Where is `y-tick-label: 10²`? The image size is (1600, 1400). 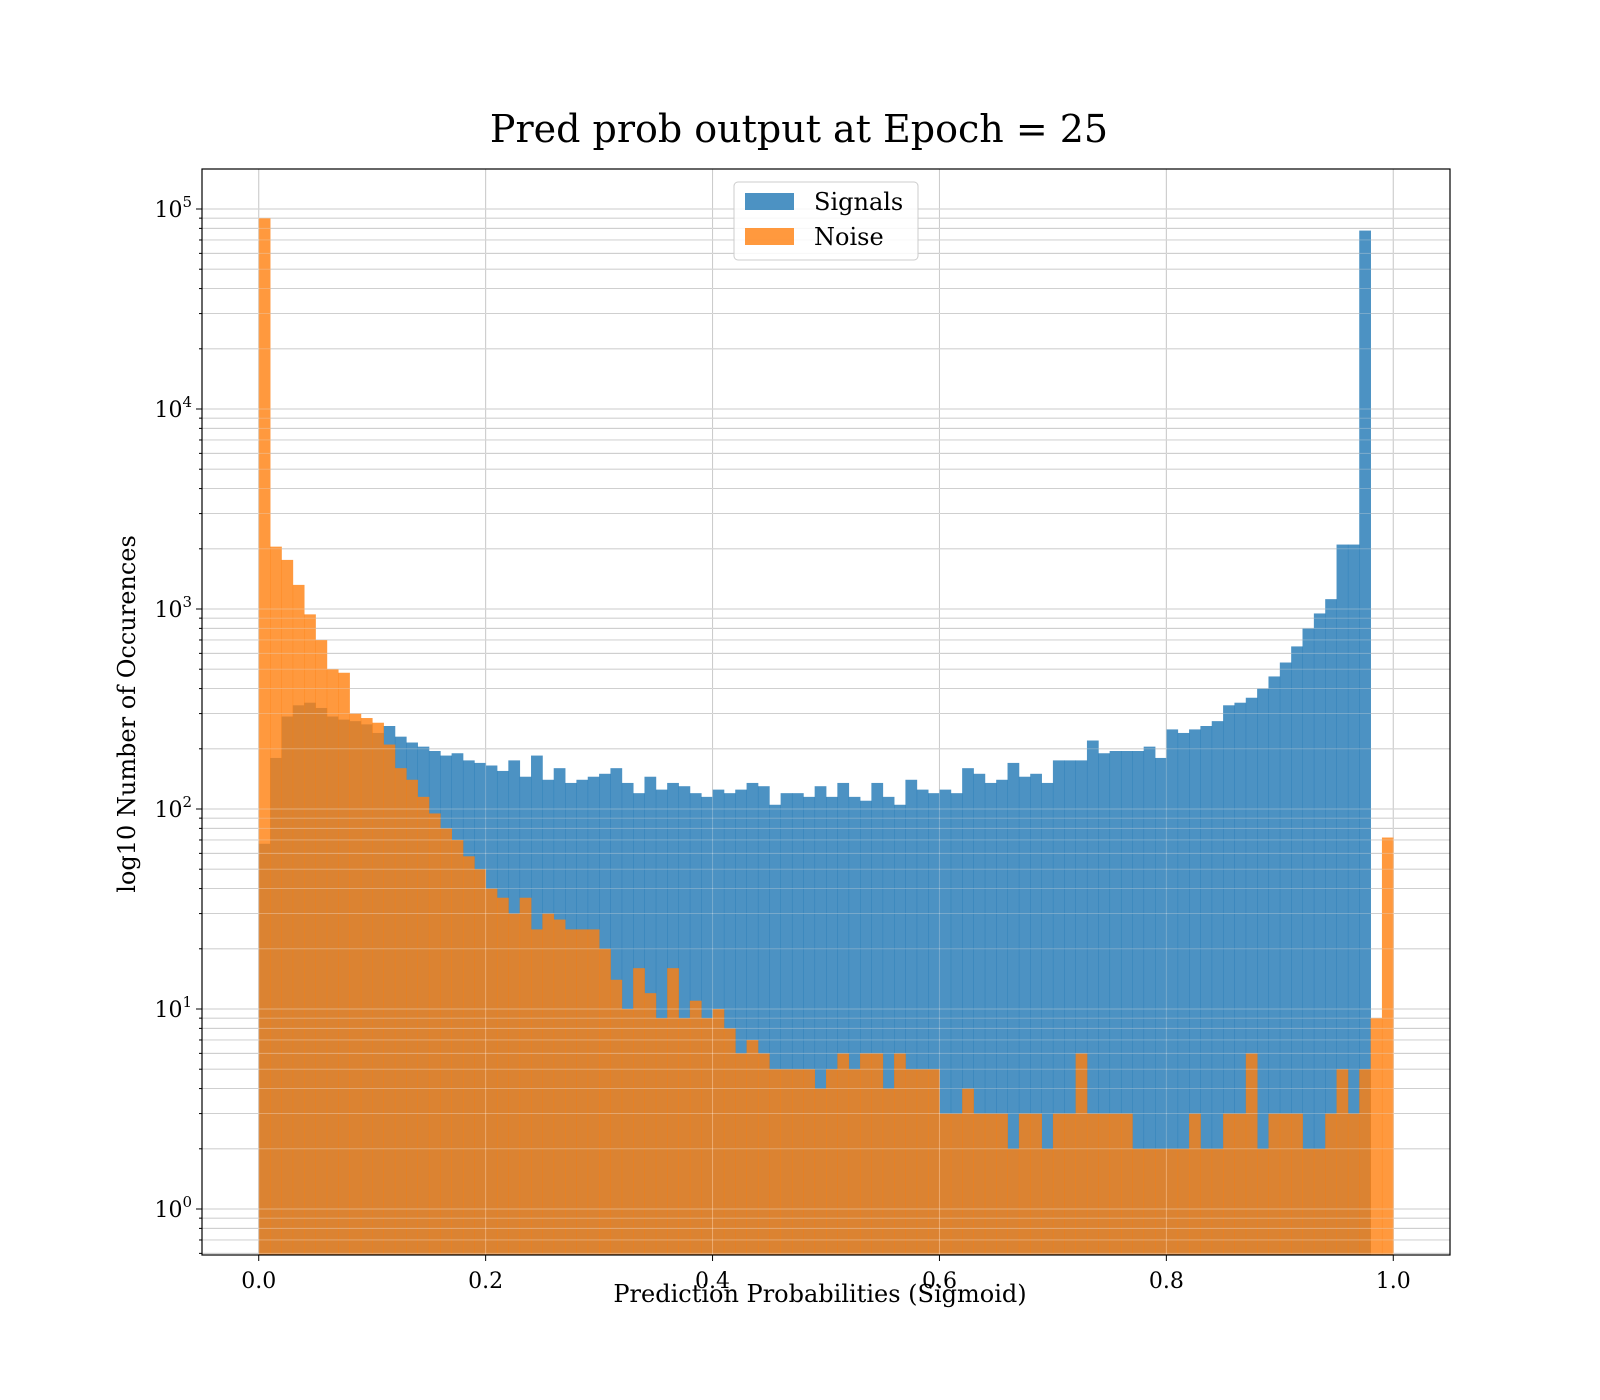
y-tick-label: 10² is located at coordinates (173, 808).